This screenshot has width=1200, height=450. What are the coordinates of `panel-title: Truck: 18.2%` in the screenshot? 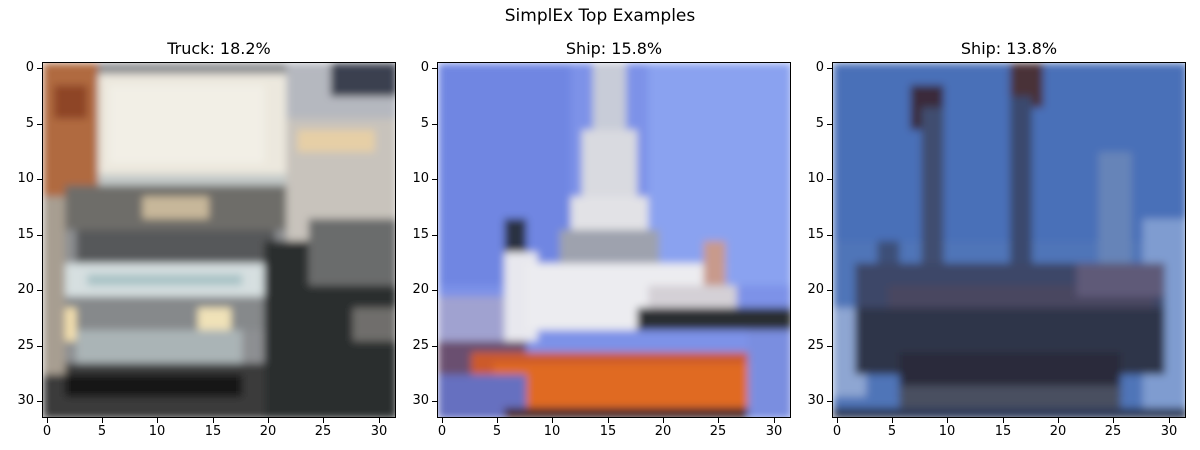 It's located at (219, 48).